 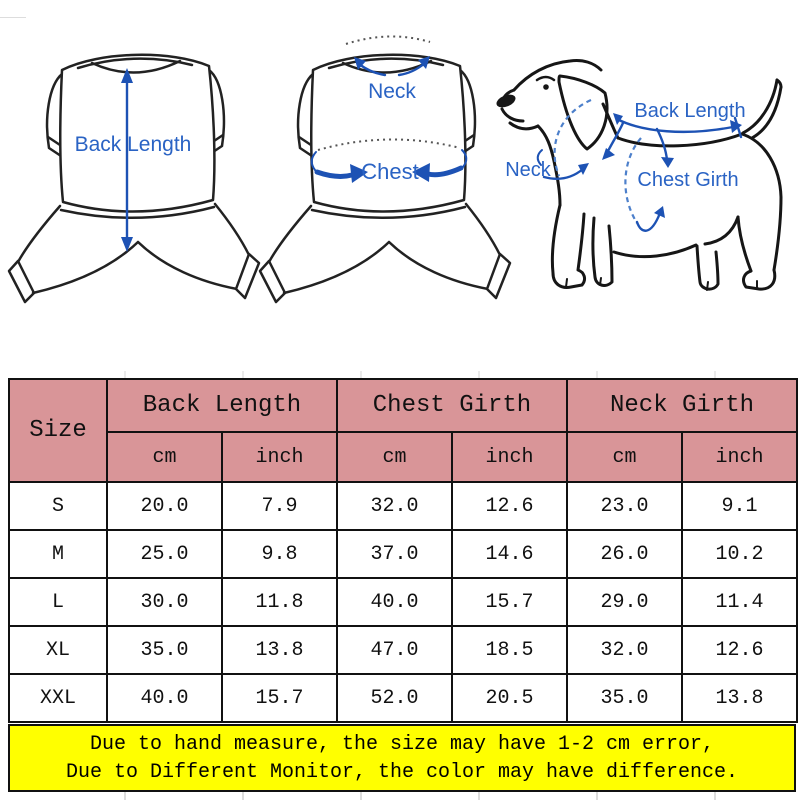 I want to click on table-row-xl: XL 35.0 13.8 47.0 18.5 32.0 12.6, so click(x=403, y=650).